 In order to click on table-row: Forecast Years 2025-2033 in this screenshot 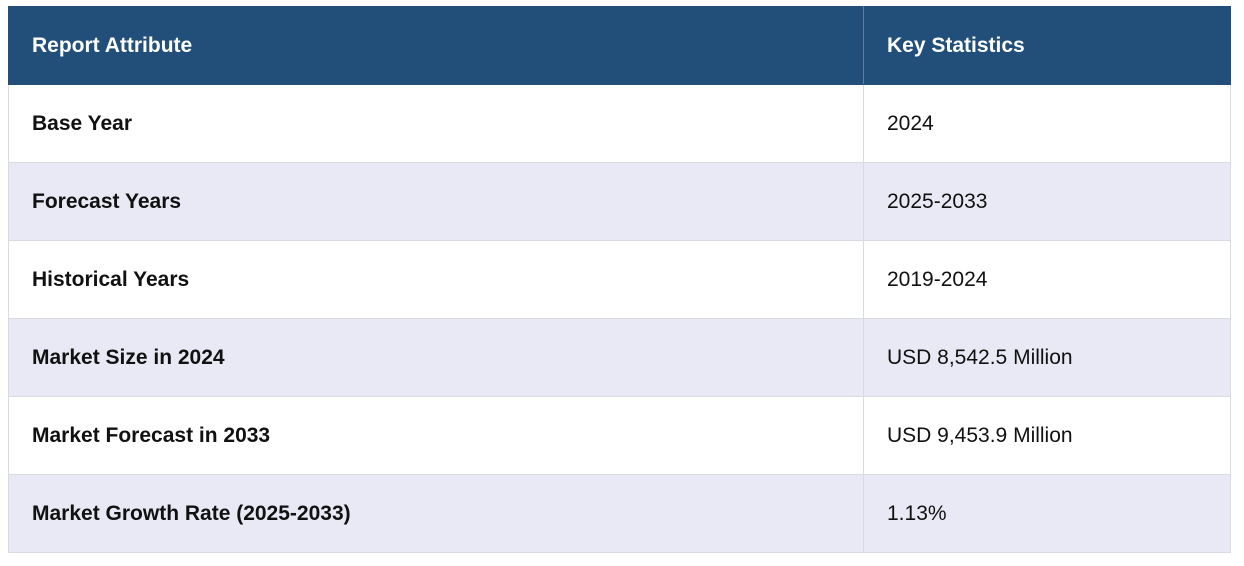, I will do `click(619, 201)`.